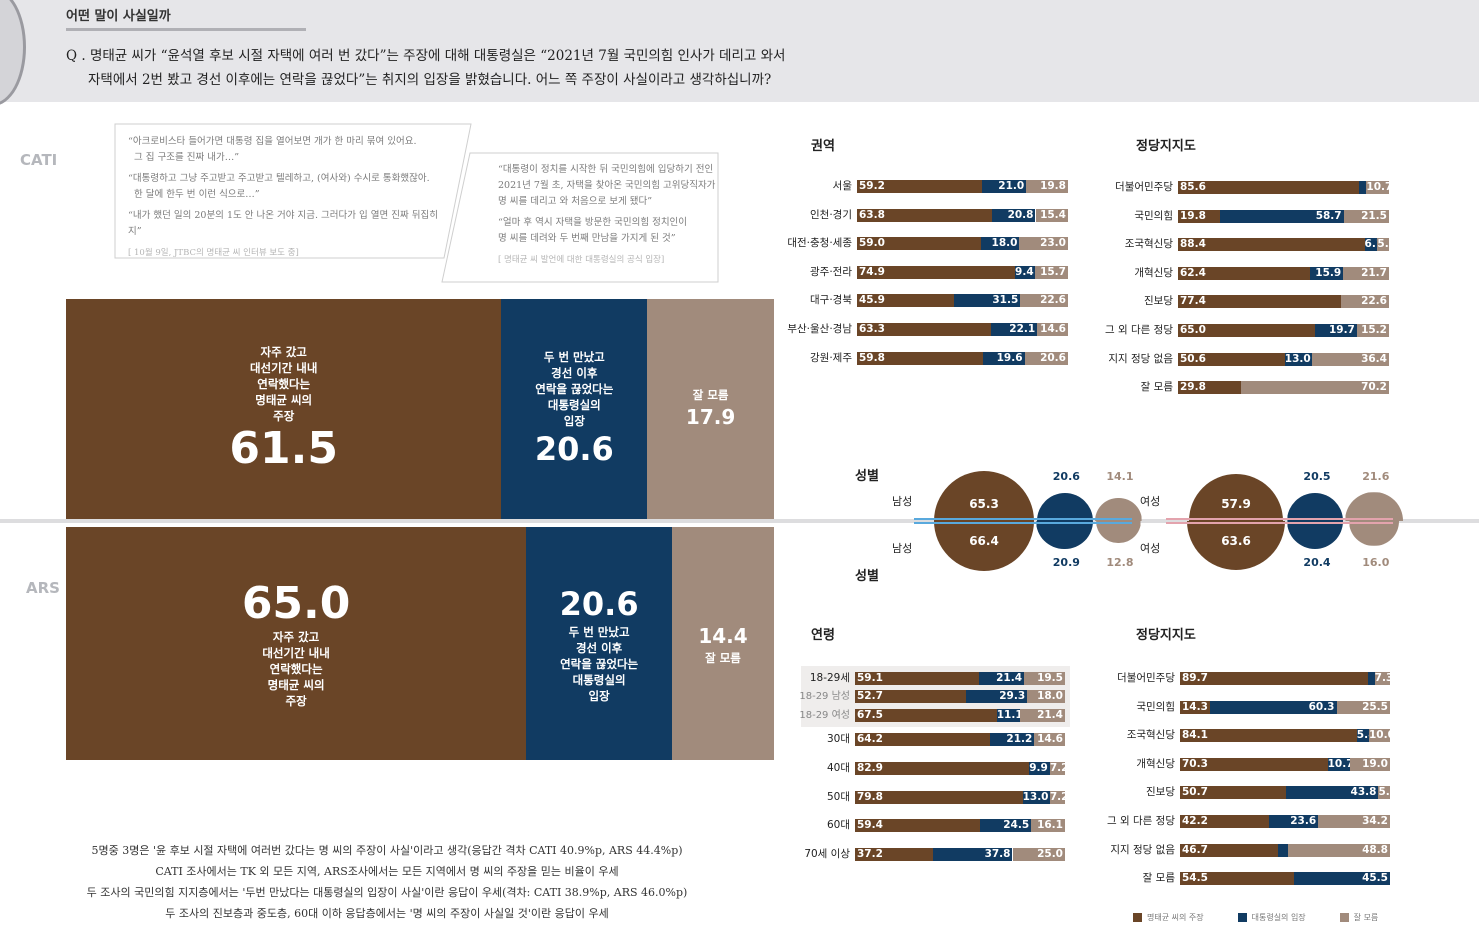 The width and height of the screenshot is (1479, 940). What do you see at coordinates (283, 352) in the screenshot?
I see `overall-label-line: 자주 갔고` at bounding box center [283, 352].